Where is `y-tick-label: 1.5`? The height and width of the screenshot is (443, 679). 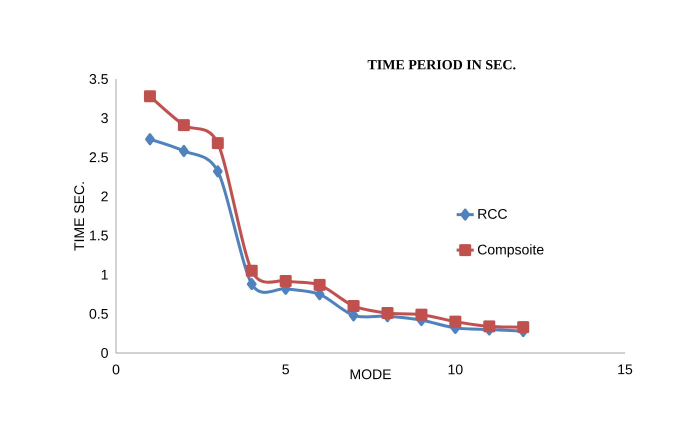
y-tick-label: 1.5 is located at coordinates (99, 235).